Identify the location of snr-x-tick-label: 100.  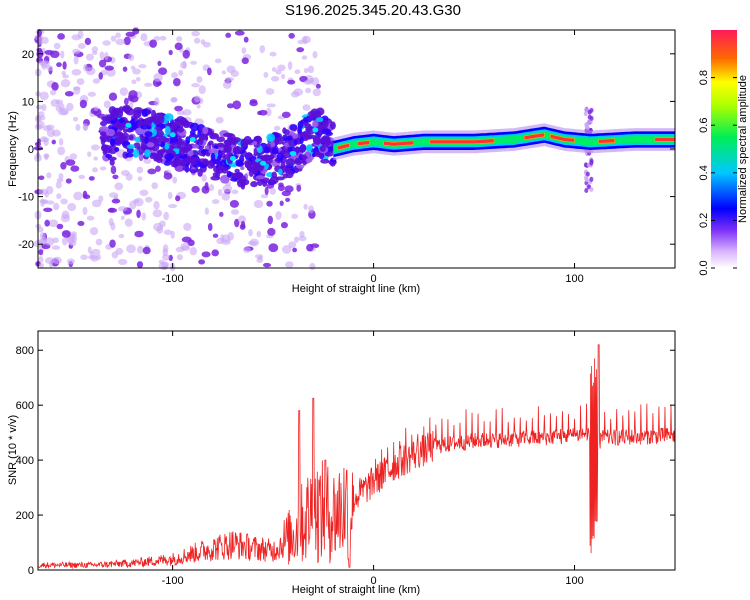
(574, 581).